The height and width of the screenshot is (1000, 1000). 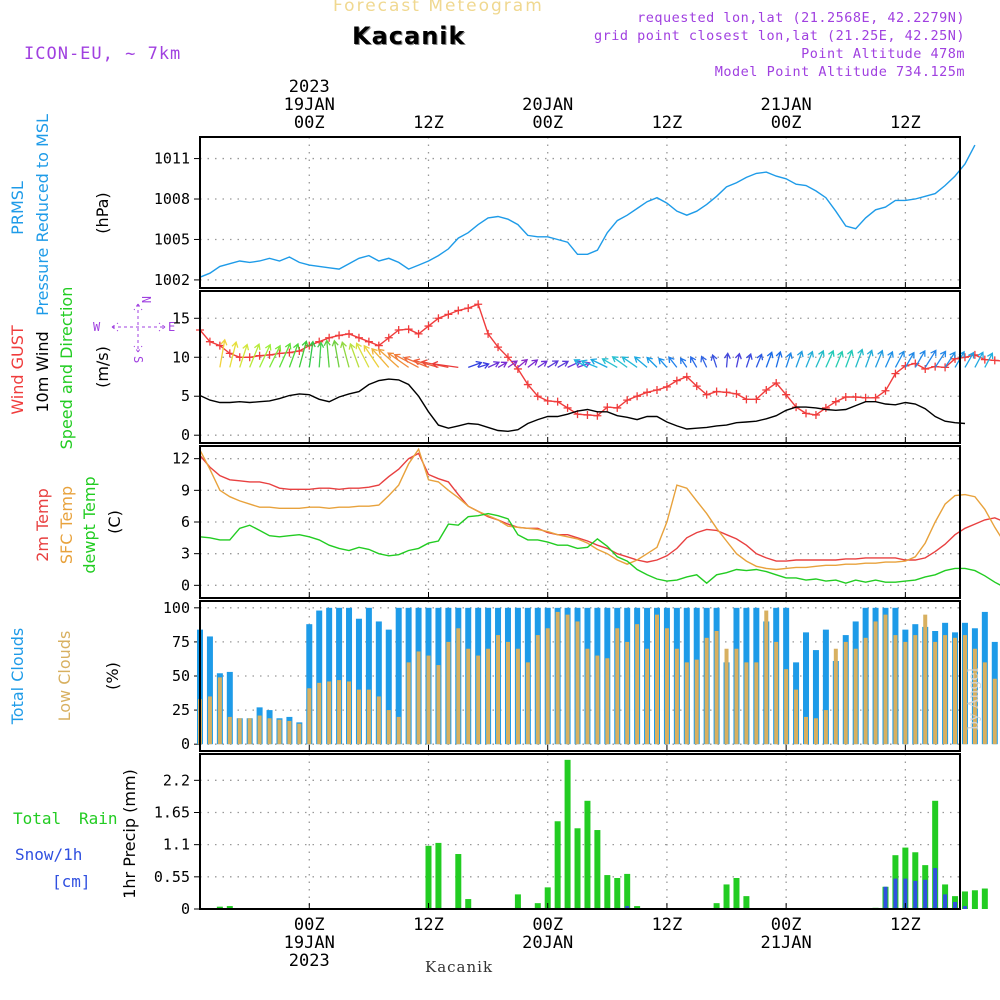 I want to click on y-tick-label: 9, so click(x=185, y=490).